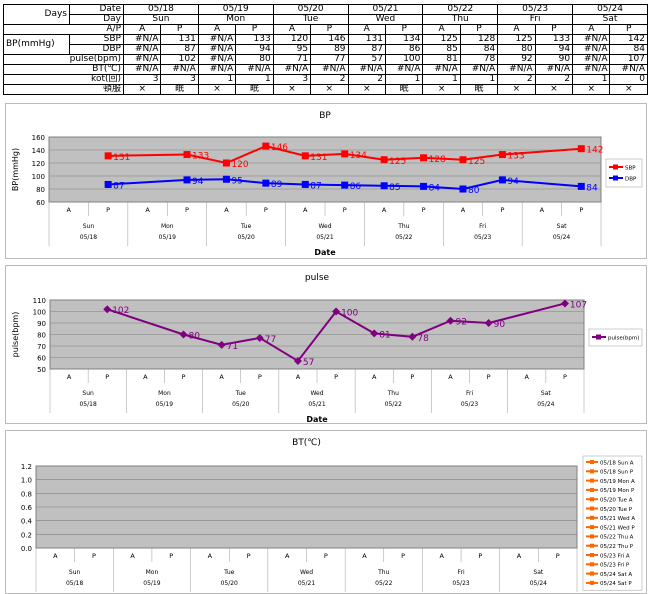 The width and height of the screenshot is (650, 594). Describe the element at coordinates (469, 393) in the screenshot. I see `x-tick-label-day: Fri` at that location.